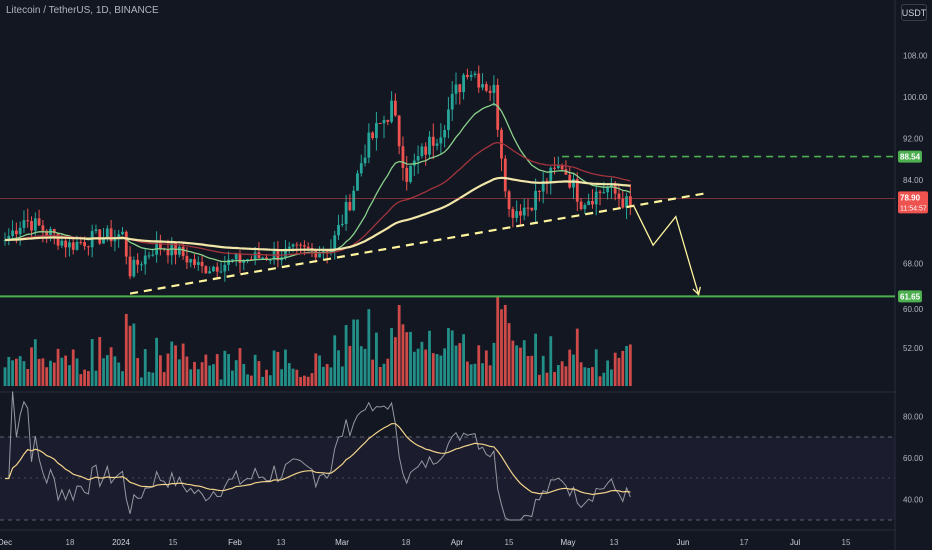  I want to click on projection-path, so click(666, 250).